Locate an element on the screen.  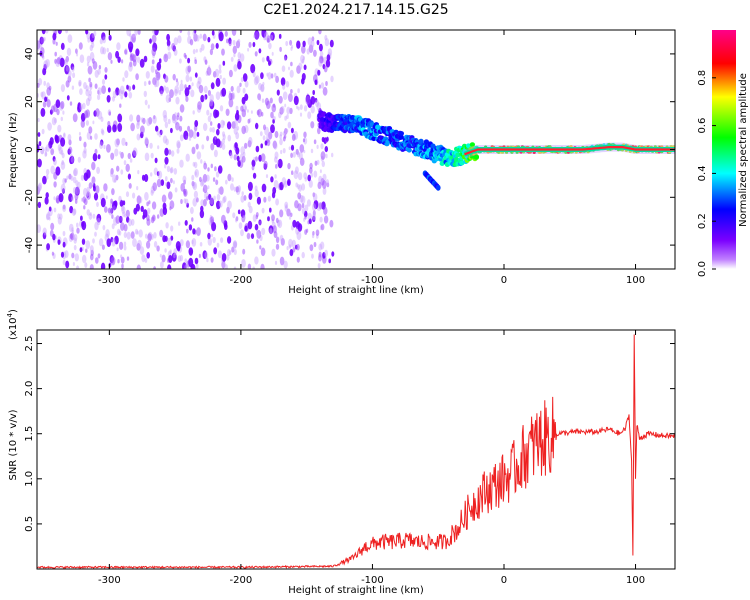
colorbar-tick-label: 0.6 is located at coordinates (702, 126).